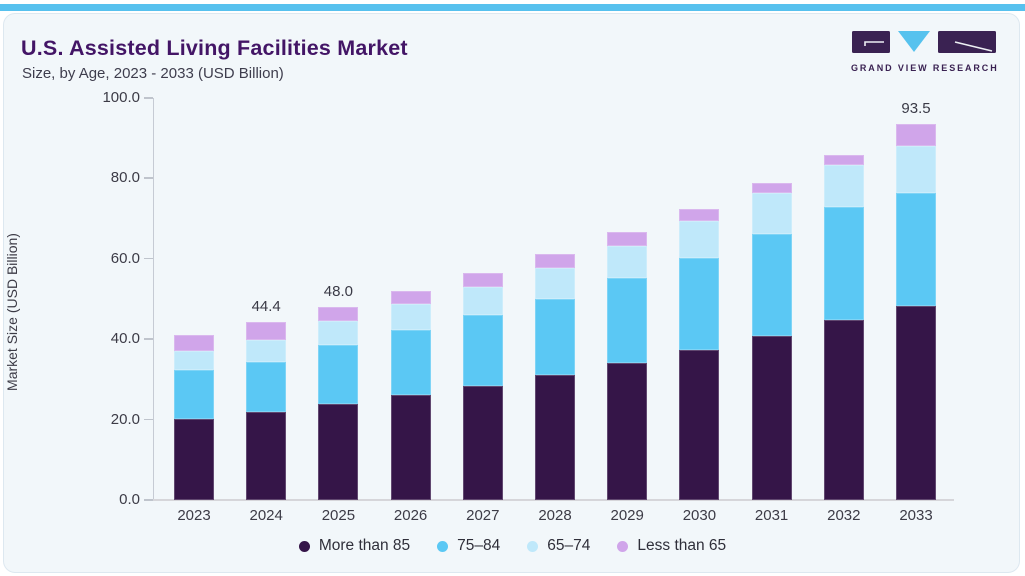 The width and height of the screenshot is (1025, 576). Describe the element at coordinates (482, 301) in the screenshot. I see `bar-segment-65-74-2027` at that location.